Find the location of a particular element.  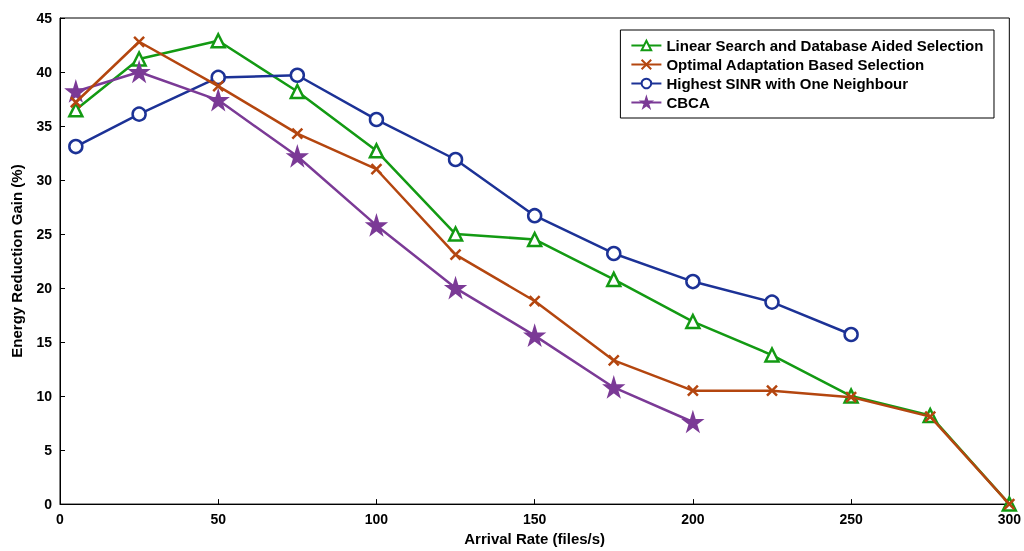

x-tick-label: 300 is located at coordinates (1009, 519).